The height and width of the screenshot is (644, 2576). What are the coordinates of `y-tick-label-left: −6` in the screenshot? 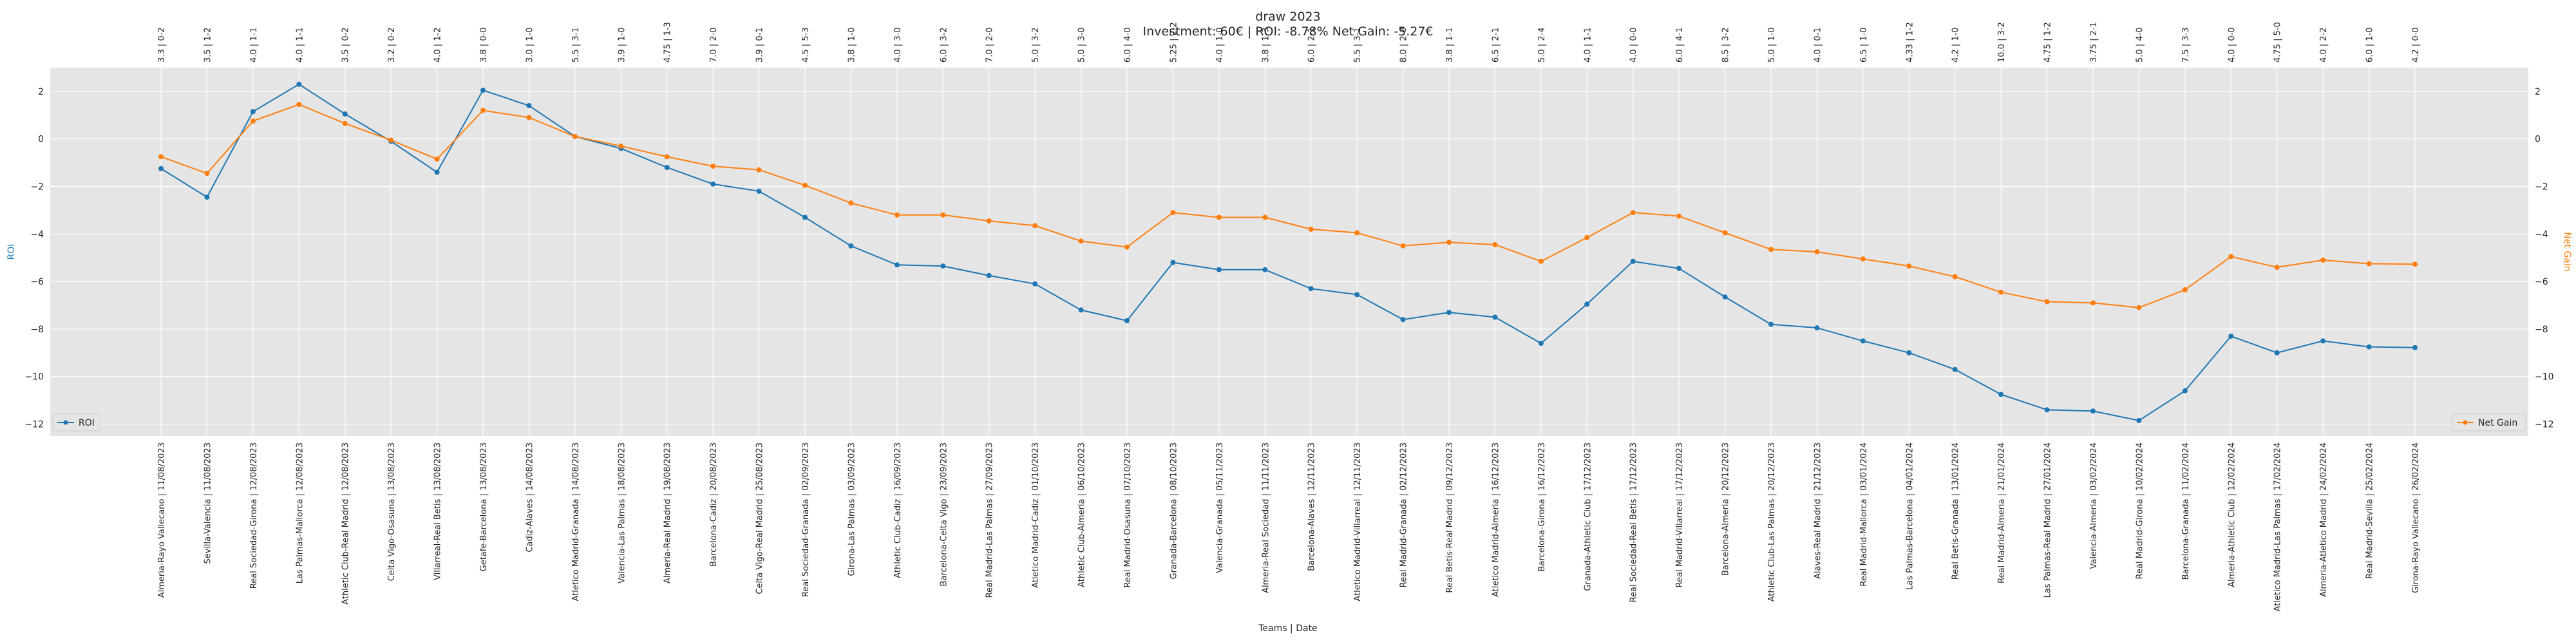 It's located at (37, 282).